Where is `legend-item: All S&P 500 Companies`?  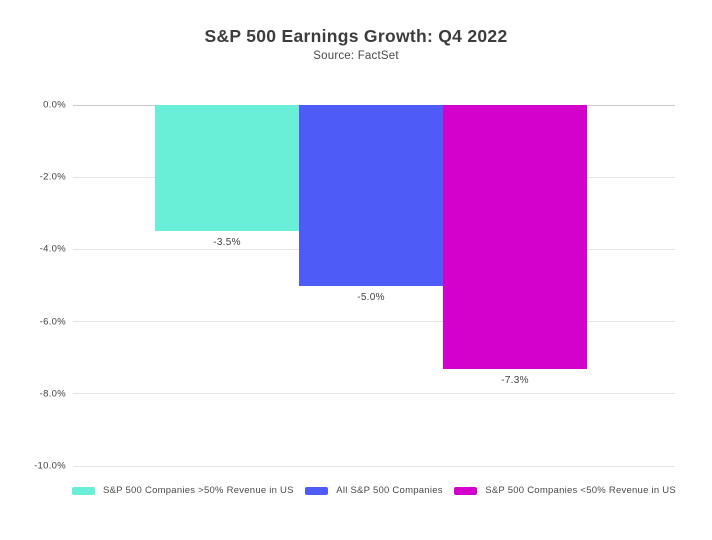 legend-item: All S&P 500 Companies is located at coordinates (373, 490).